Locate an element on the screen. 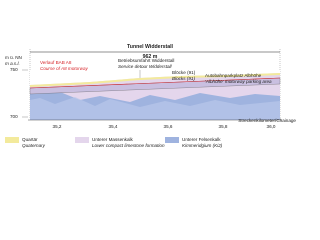 This screenshot has height=240, width=320. quartaer is located at coordinates (155, 80).